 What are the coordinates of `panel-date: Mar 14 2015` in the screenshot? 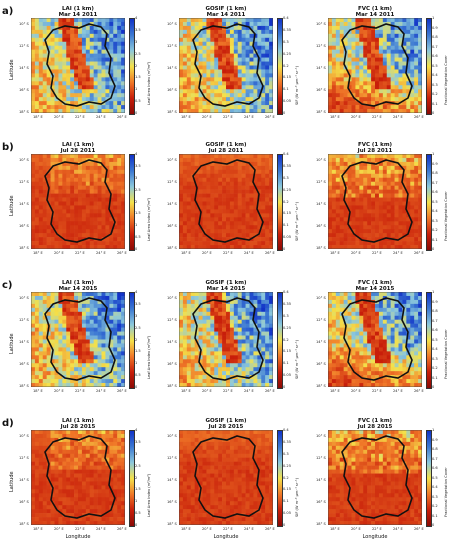 It's located at (226, 289).